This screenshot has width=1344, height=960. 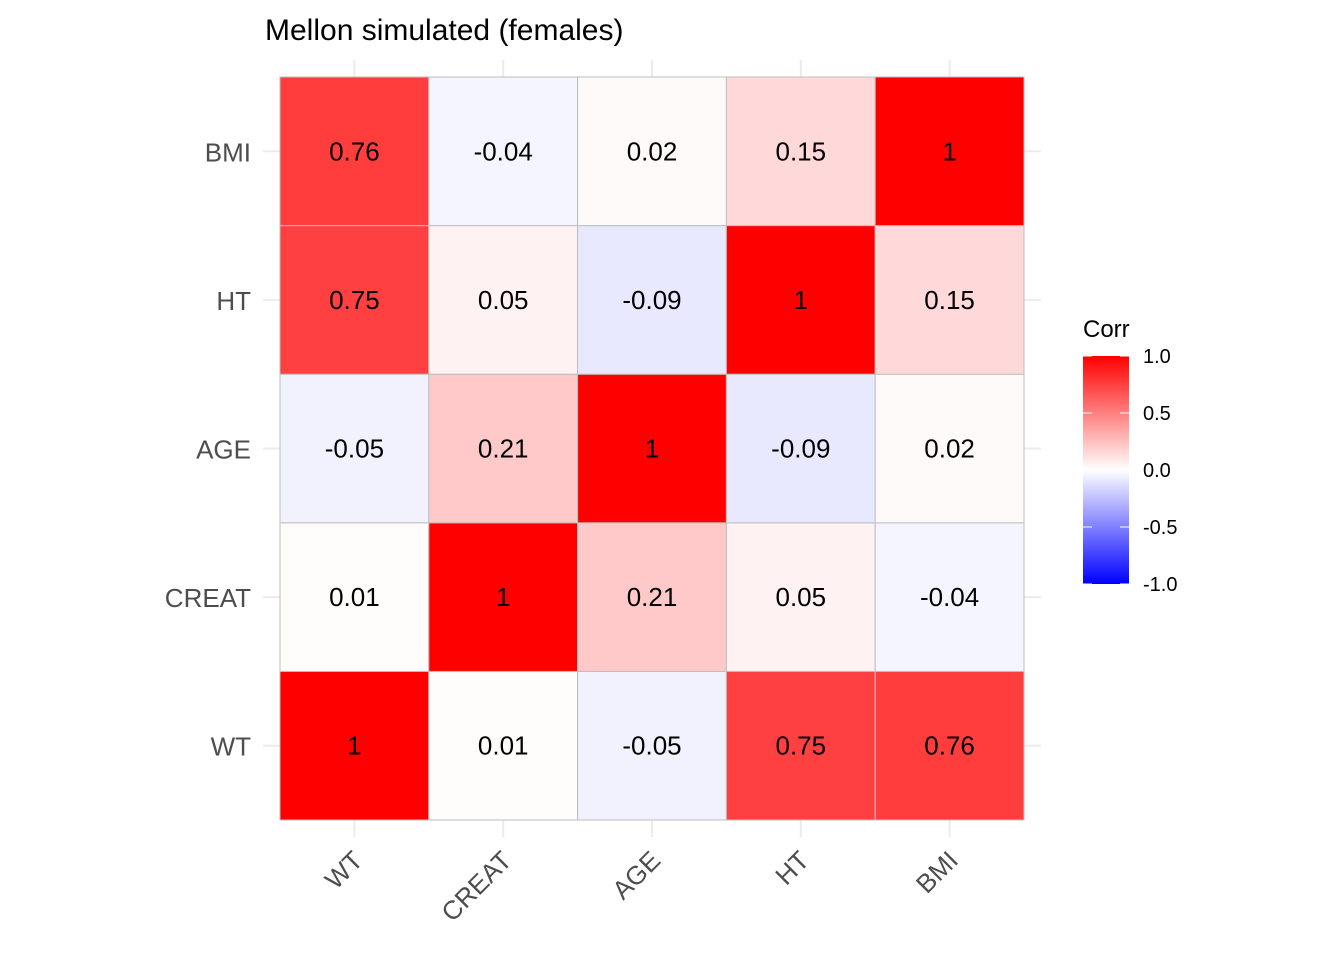 What do you see at coordinates (444, 30) in the screenshot?
I see `chart-title: Mellon simulated (females)` at bounding box center [444, 30].